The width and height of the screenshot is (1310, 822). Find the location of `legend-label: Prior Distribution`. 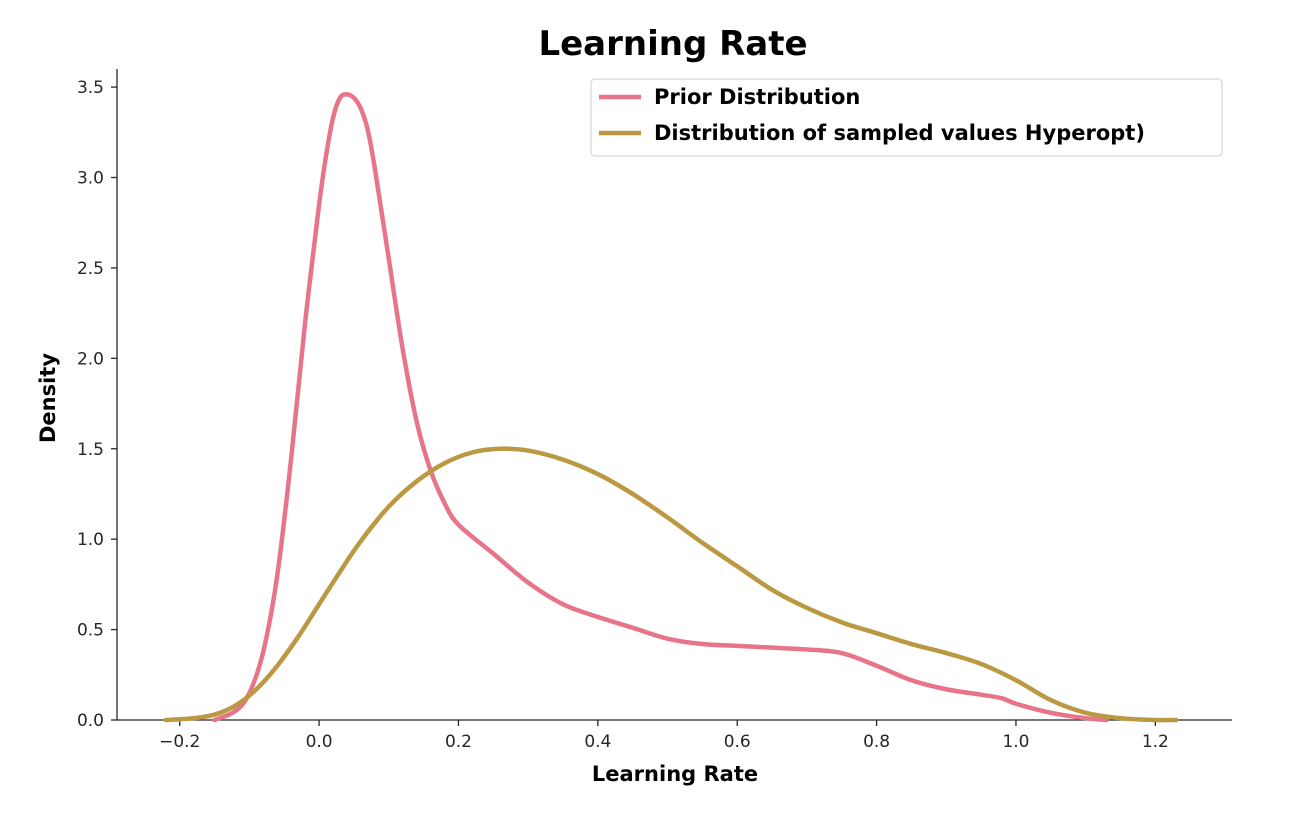

legend-label: Prior Distribution is located at coordinates (757, 97).